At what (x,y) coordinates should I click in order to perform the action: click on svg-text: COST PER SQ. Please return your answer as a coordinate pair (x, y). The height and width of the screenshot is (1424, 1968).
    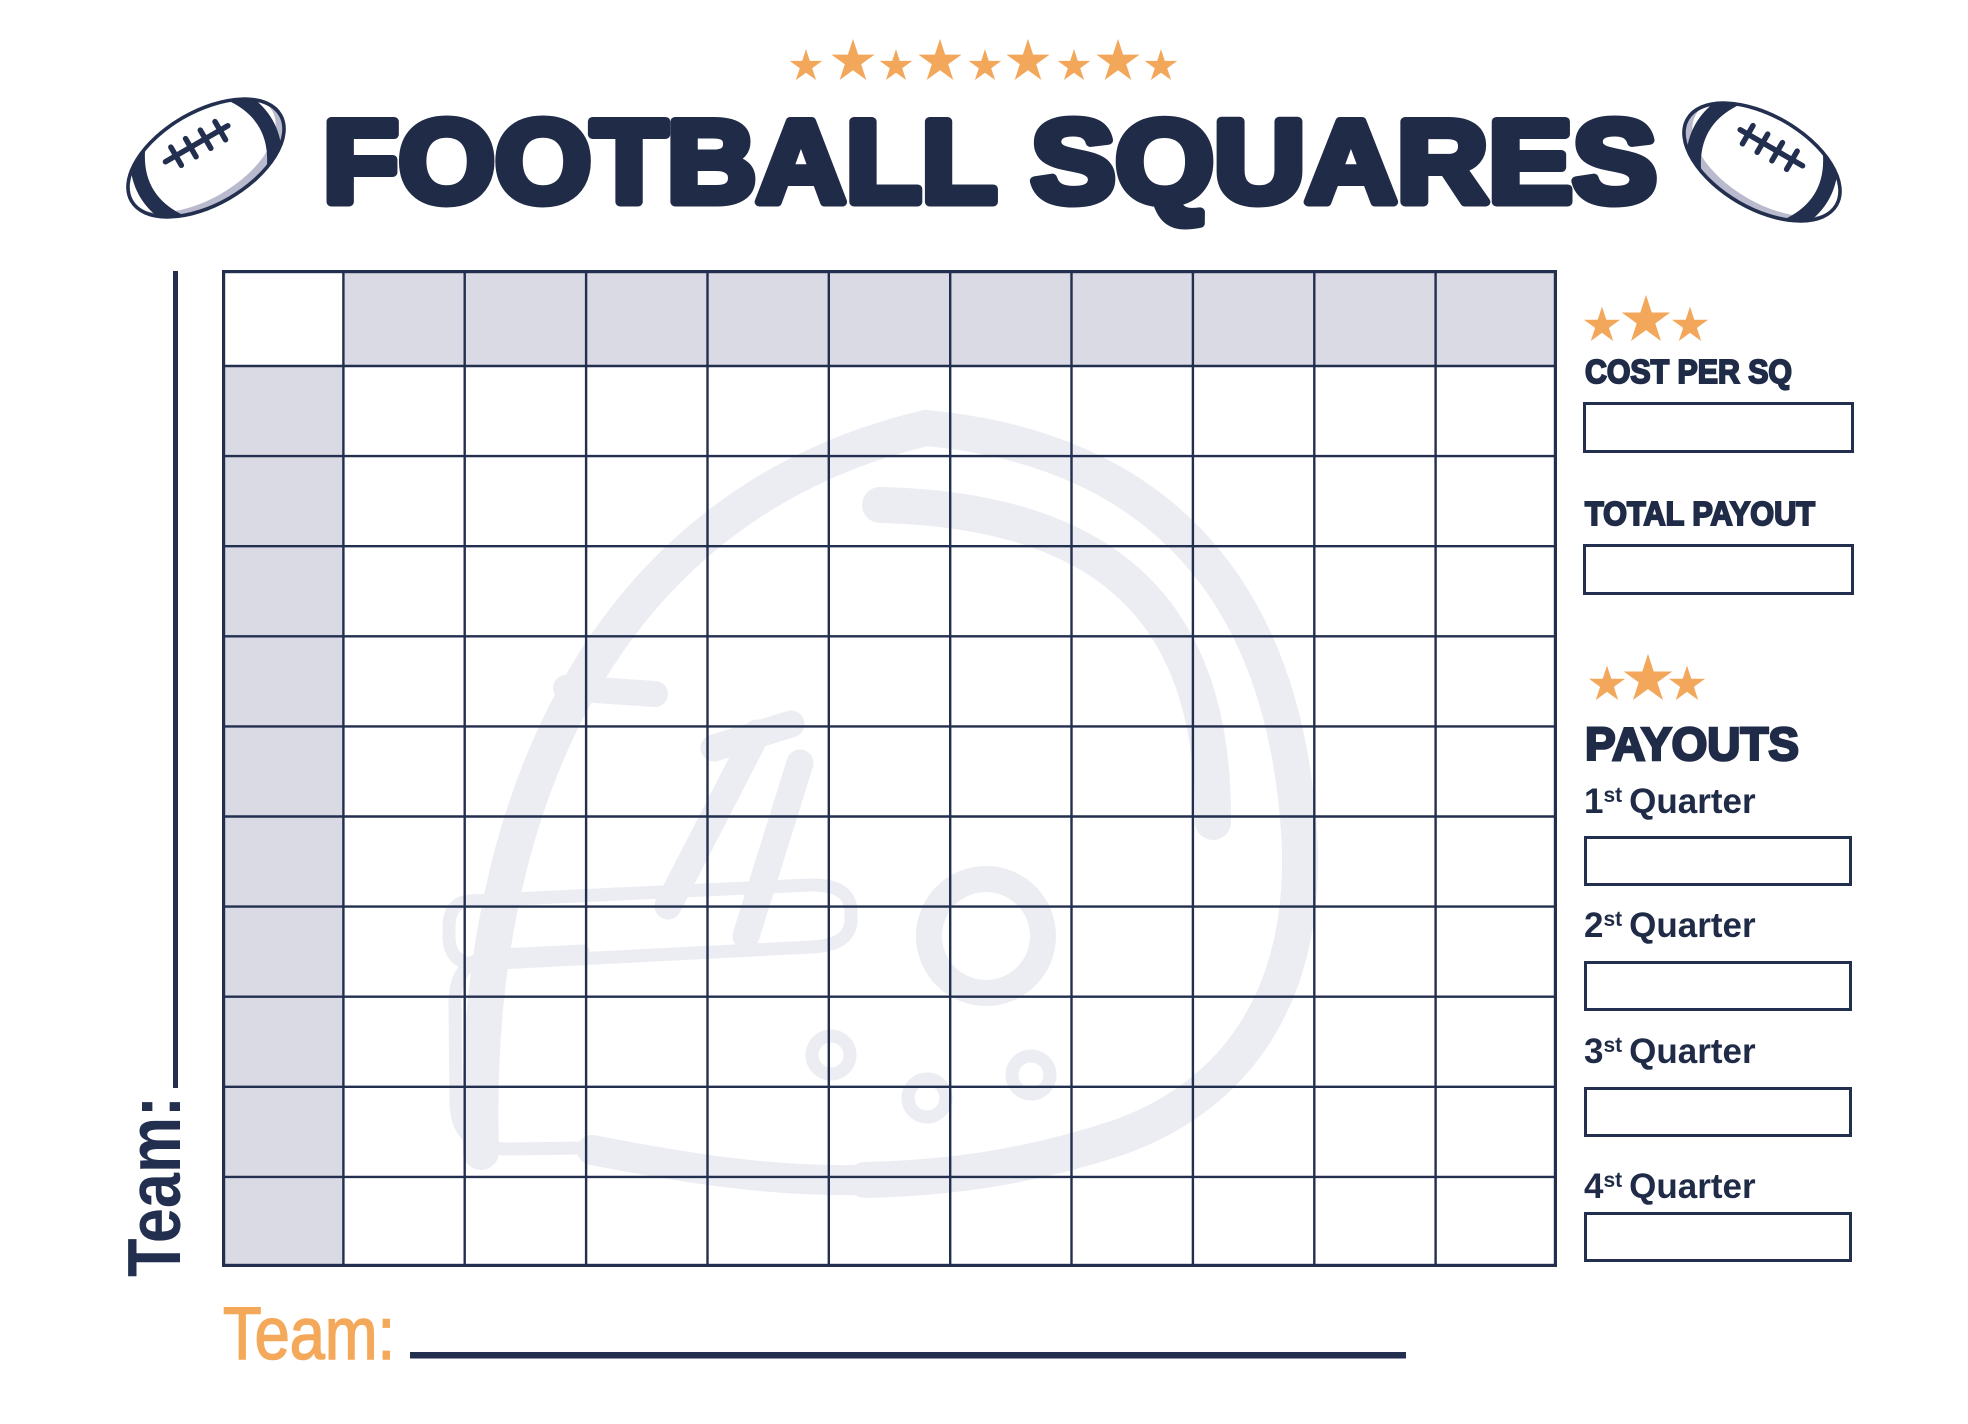
    Looking at the image, I should click on (1688, 372).